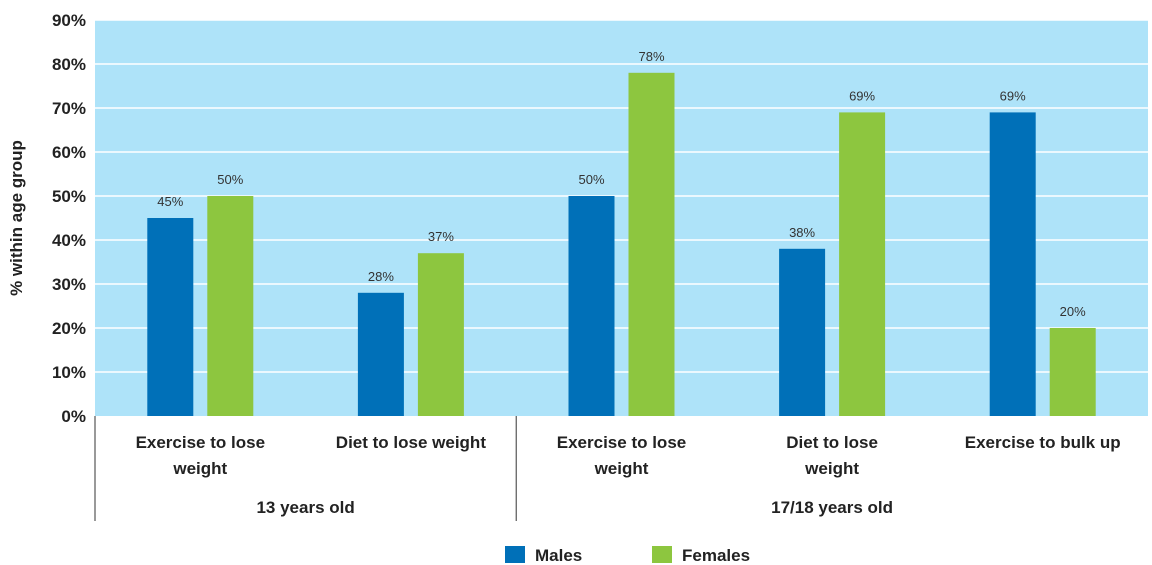  What do you see at coordinates (69, 108) in the screenshot?
I see `y-tick-label: 70%` at bounding box center [69, 108].